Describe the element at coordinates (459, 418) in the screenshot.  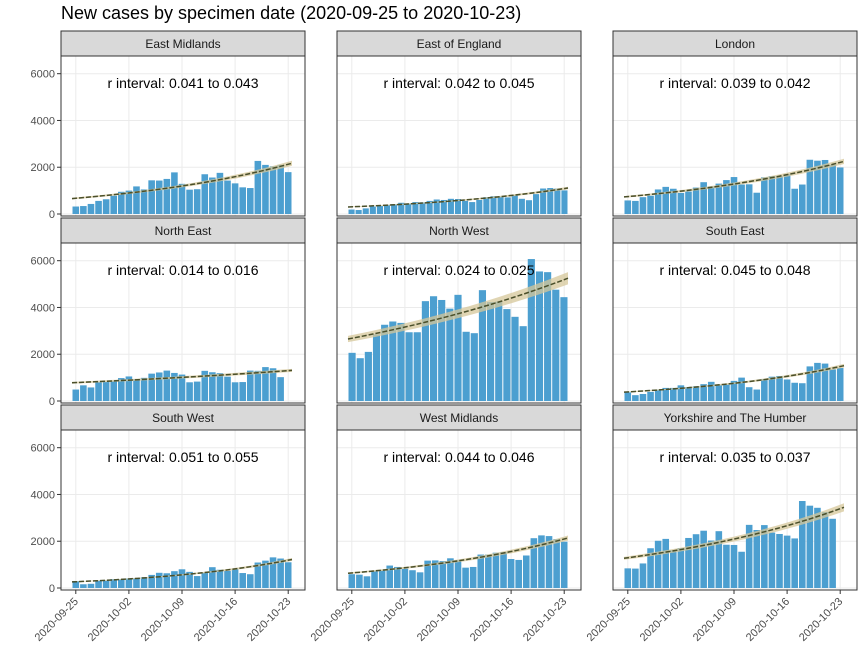
I see `facet-label: West Midlands` at that location.